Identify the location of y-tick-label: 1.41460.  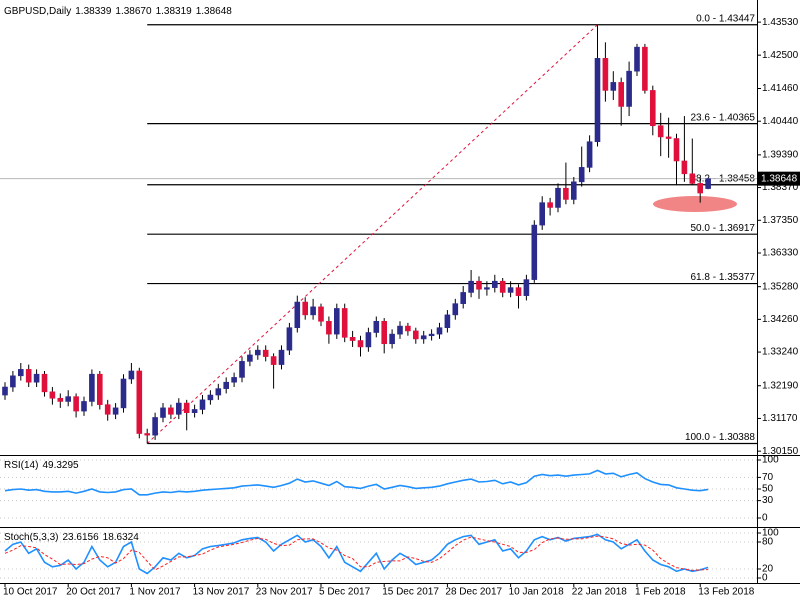
(780, 88).